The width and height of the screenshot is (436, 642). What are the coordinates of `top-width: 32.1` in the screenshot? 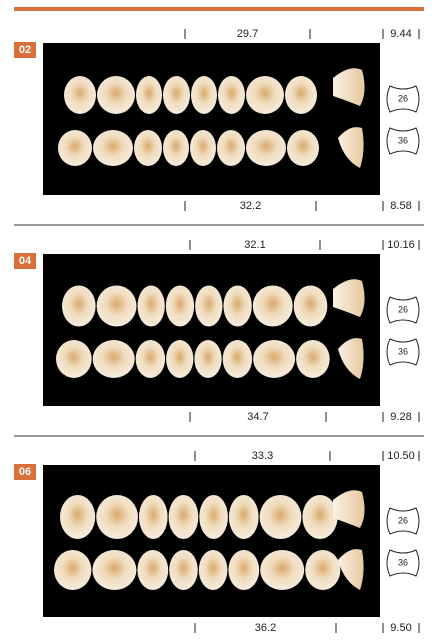 It's located at (254, 245).